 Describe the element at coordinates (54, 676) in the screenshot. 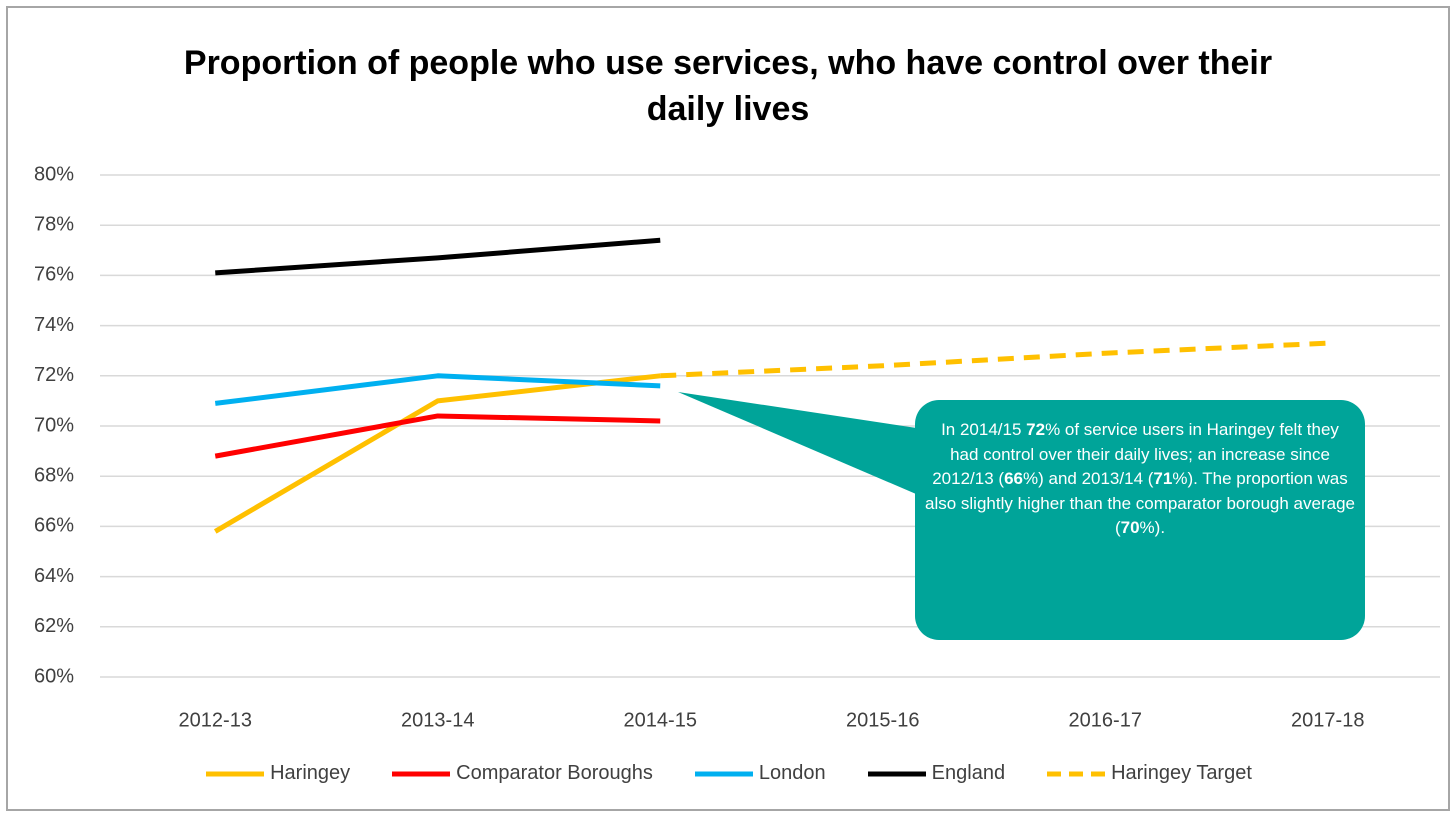

I see `y-tick-label: 60%` at that location.